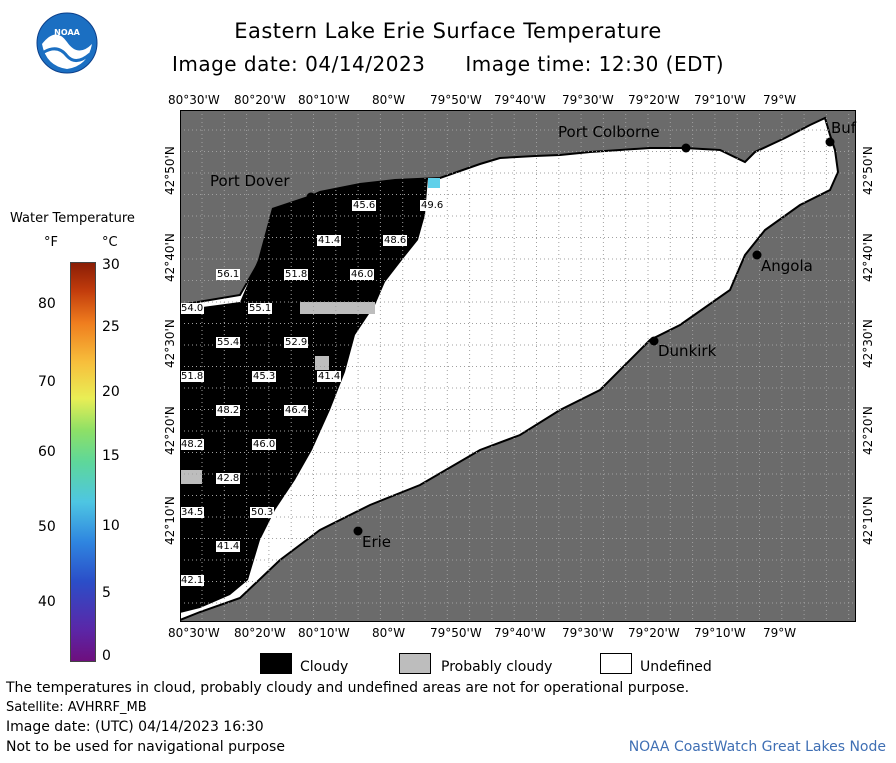  What do you see at coordinates (448, 31) in the screenshot?
I see `page-title: Eastern Lake Erie Surface Temperature` at bounding box center [448, 31].